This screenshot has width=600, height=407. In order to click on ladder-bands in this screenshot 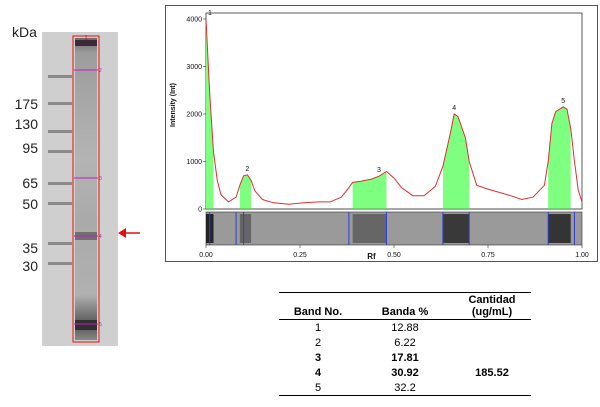, I will do `click(60, 170)`.